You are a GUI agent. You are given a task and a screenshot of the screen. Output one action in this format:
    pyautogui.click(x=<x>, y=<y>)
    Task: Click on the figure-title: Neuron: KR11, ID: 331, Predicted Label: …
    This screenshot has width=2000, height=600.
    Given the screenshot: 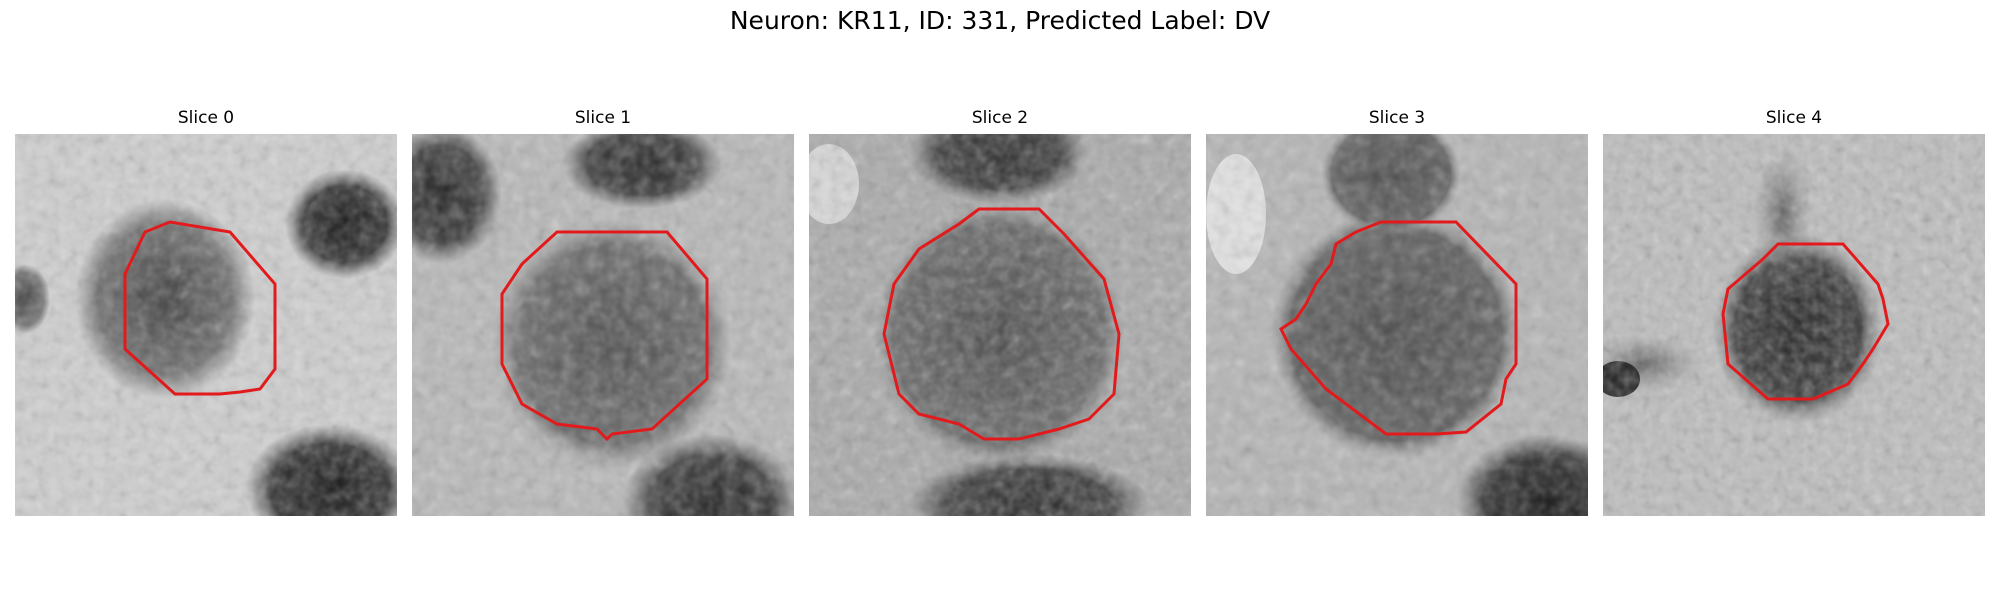 What is the action you would take?
    pyautogui.click(x=1000, y=20)
    